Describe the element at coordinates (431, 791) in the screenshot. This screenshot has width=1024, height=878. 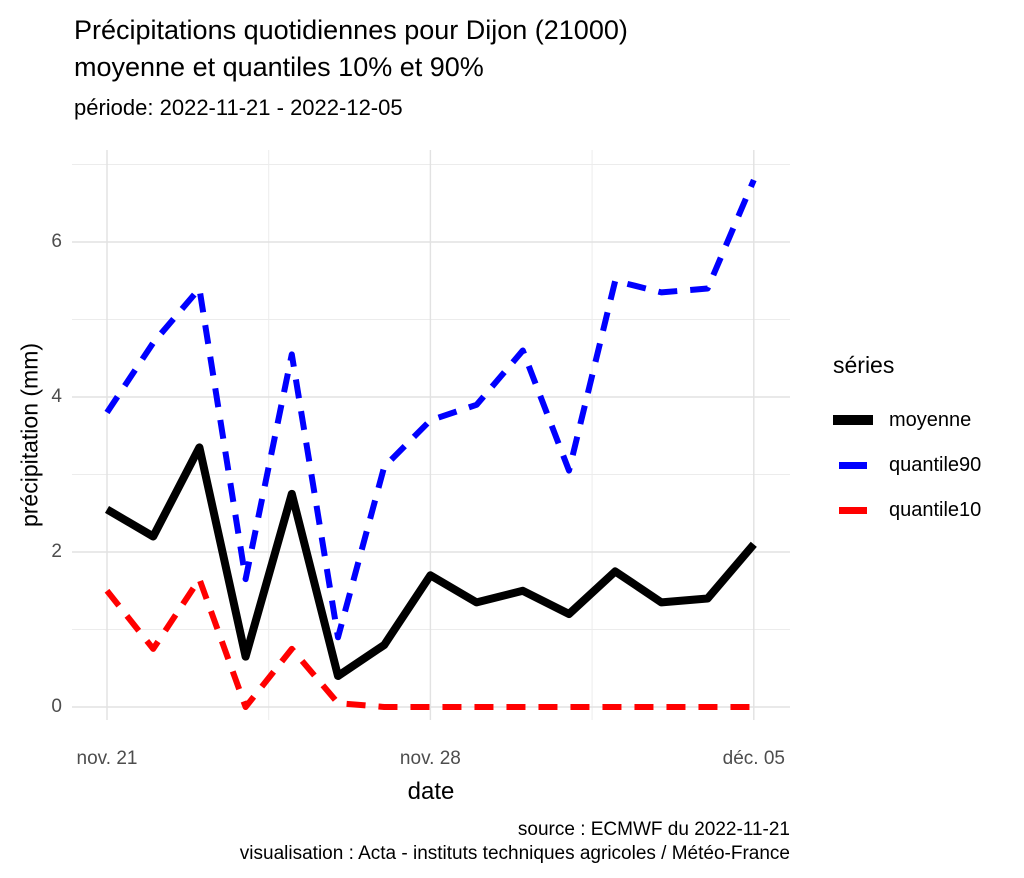
I see `x-axis-title: date` at that location.